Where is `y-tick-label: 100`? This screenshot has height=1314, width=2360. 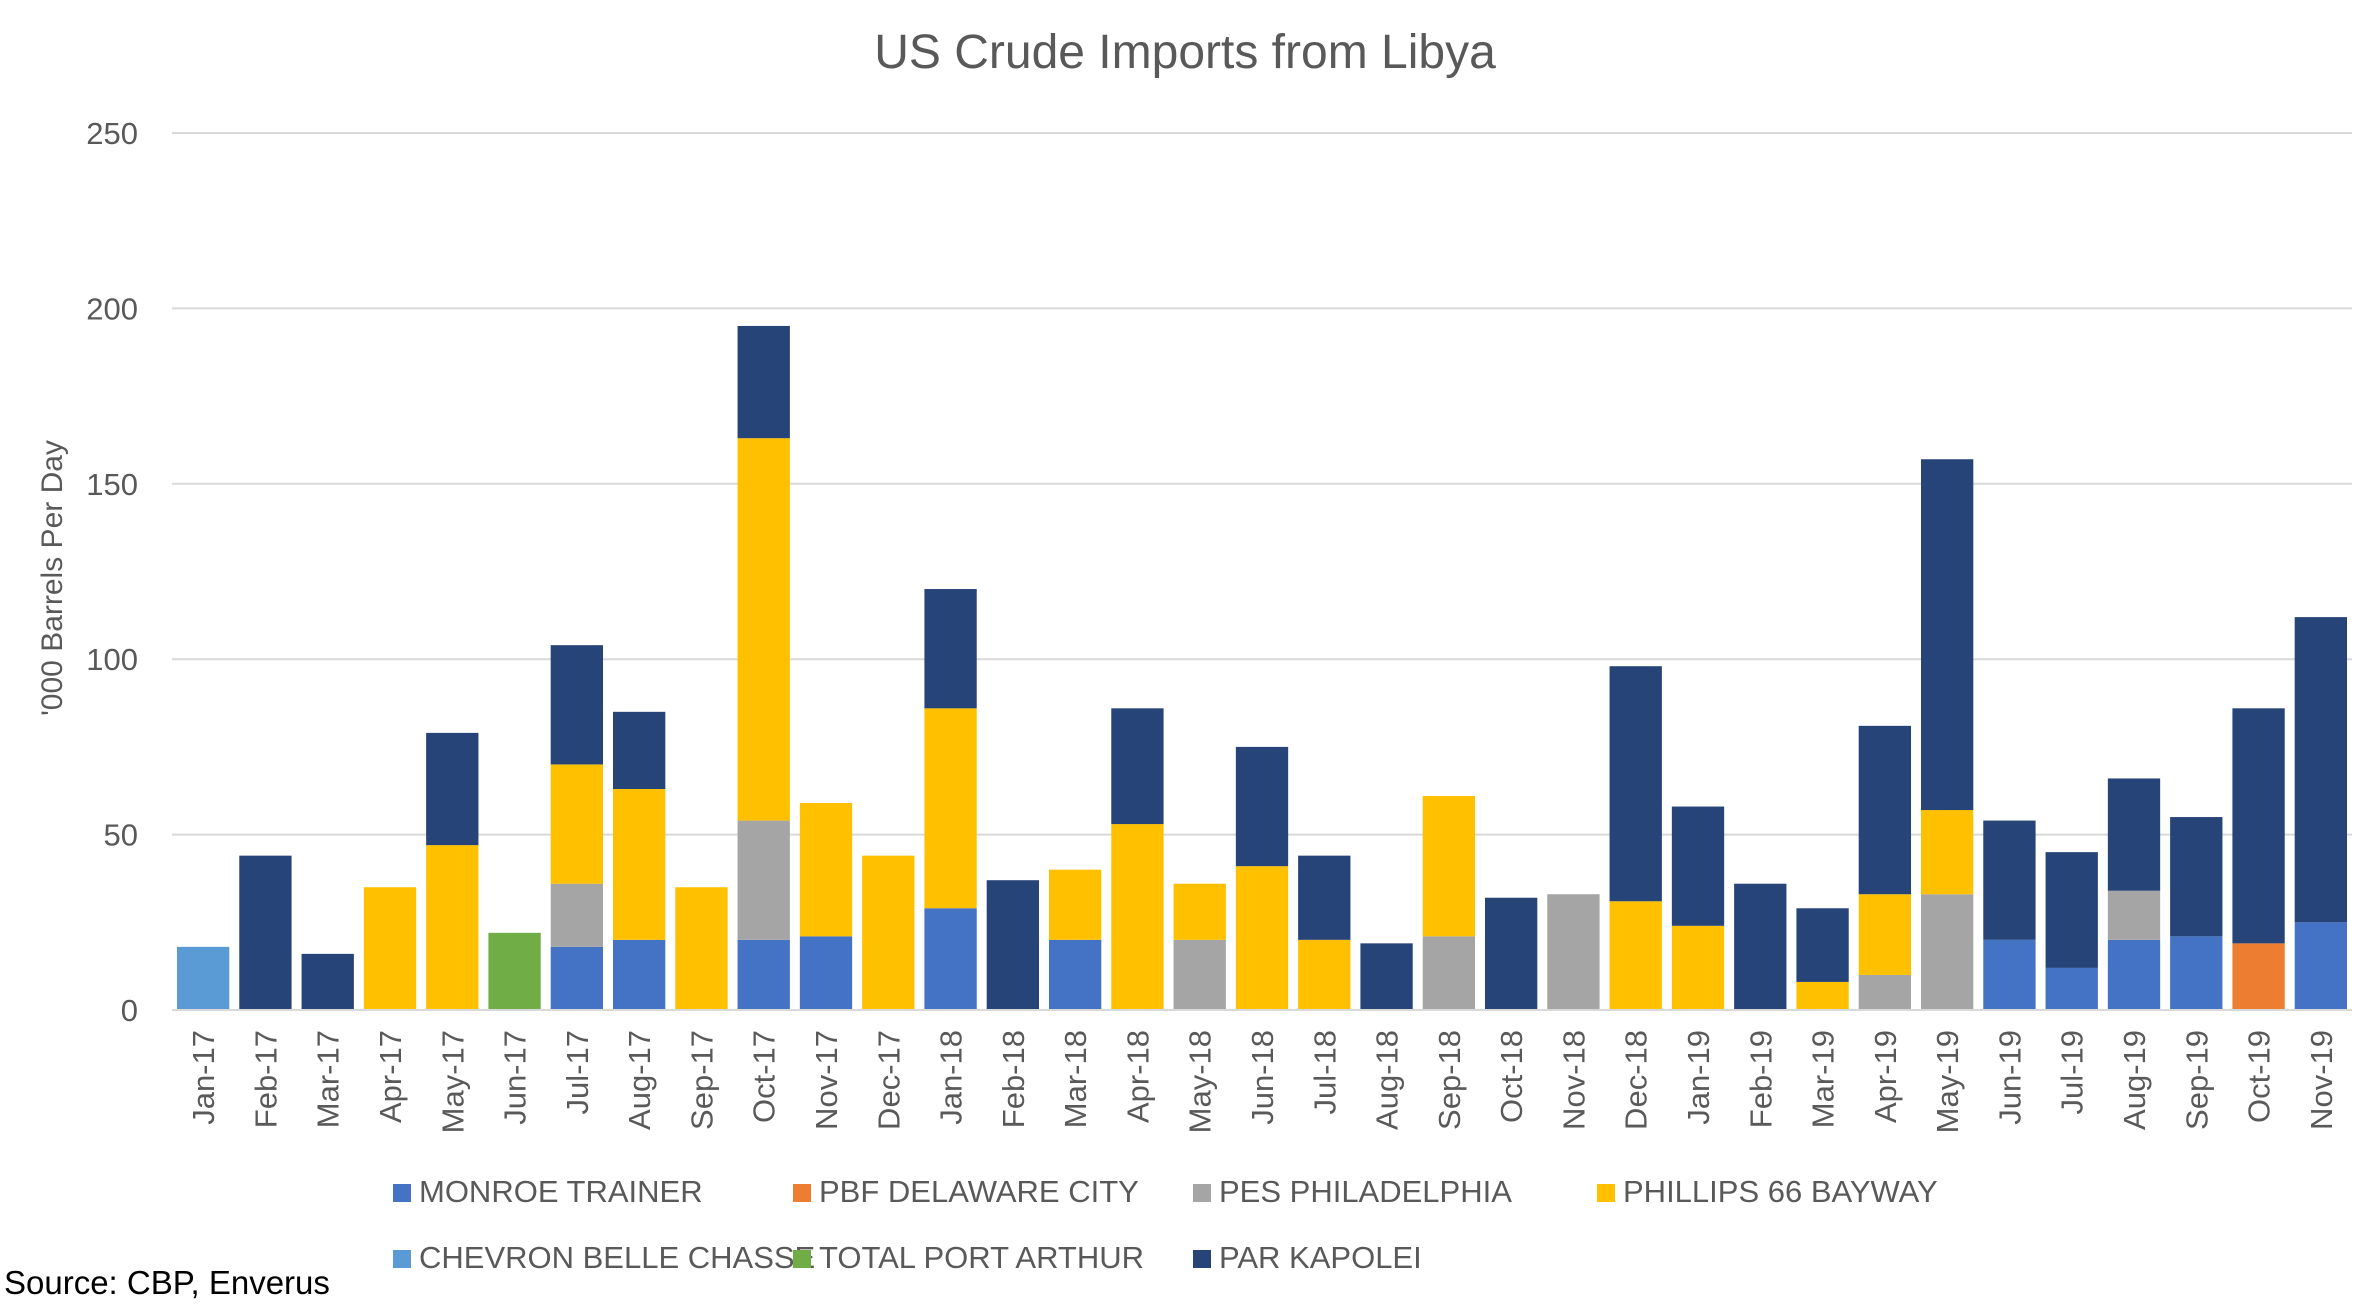 y-tick-label: 100 is located at coordinates (112, 659).